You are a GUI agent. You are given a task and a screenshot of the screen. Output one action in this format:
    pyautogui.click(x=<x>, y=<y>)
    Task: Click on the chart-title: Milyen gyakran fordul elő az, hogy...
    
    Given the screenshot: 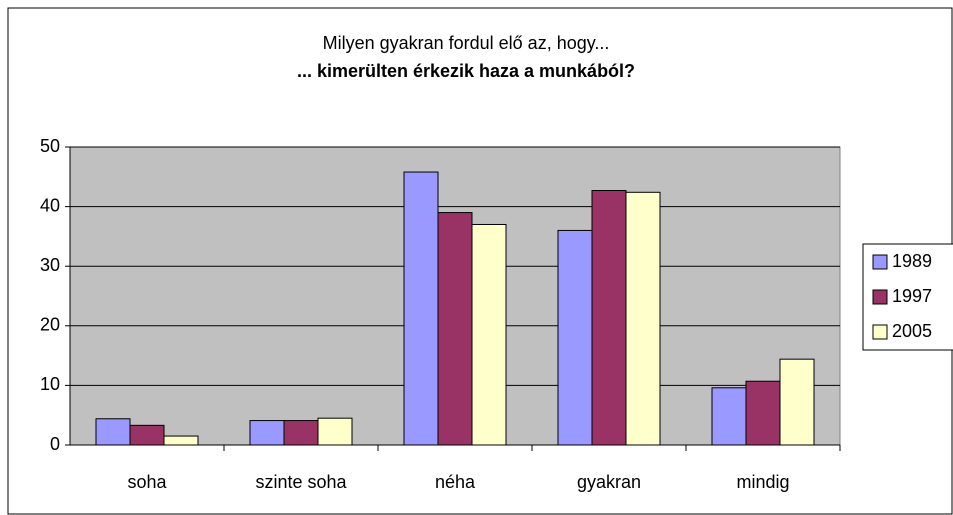 What is the action you would take?
    pyautogui.click(x=466, y=43)
    